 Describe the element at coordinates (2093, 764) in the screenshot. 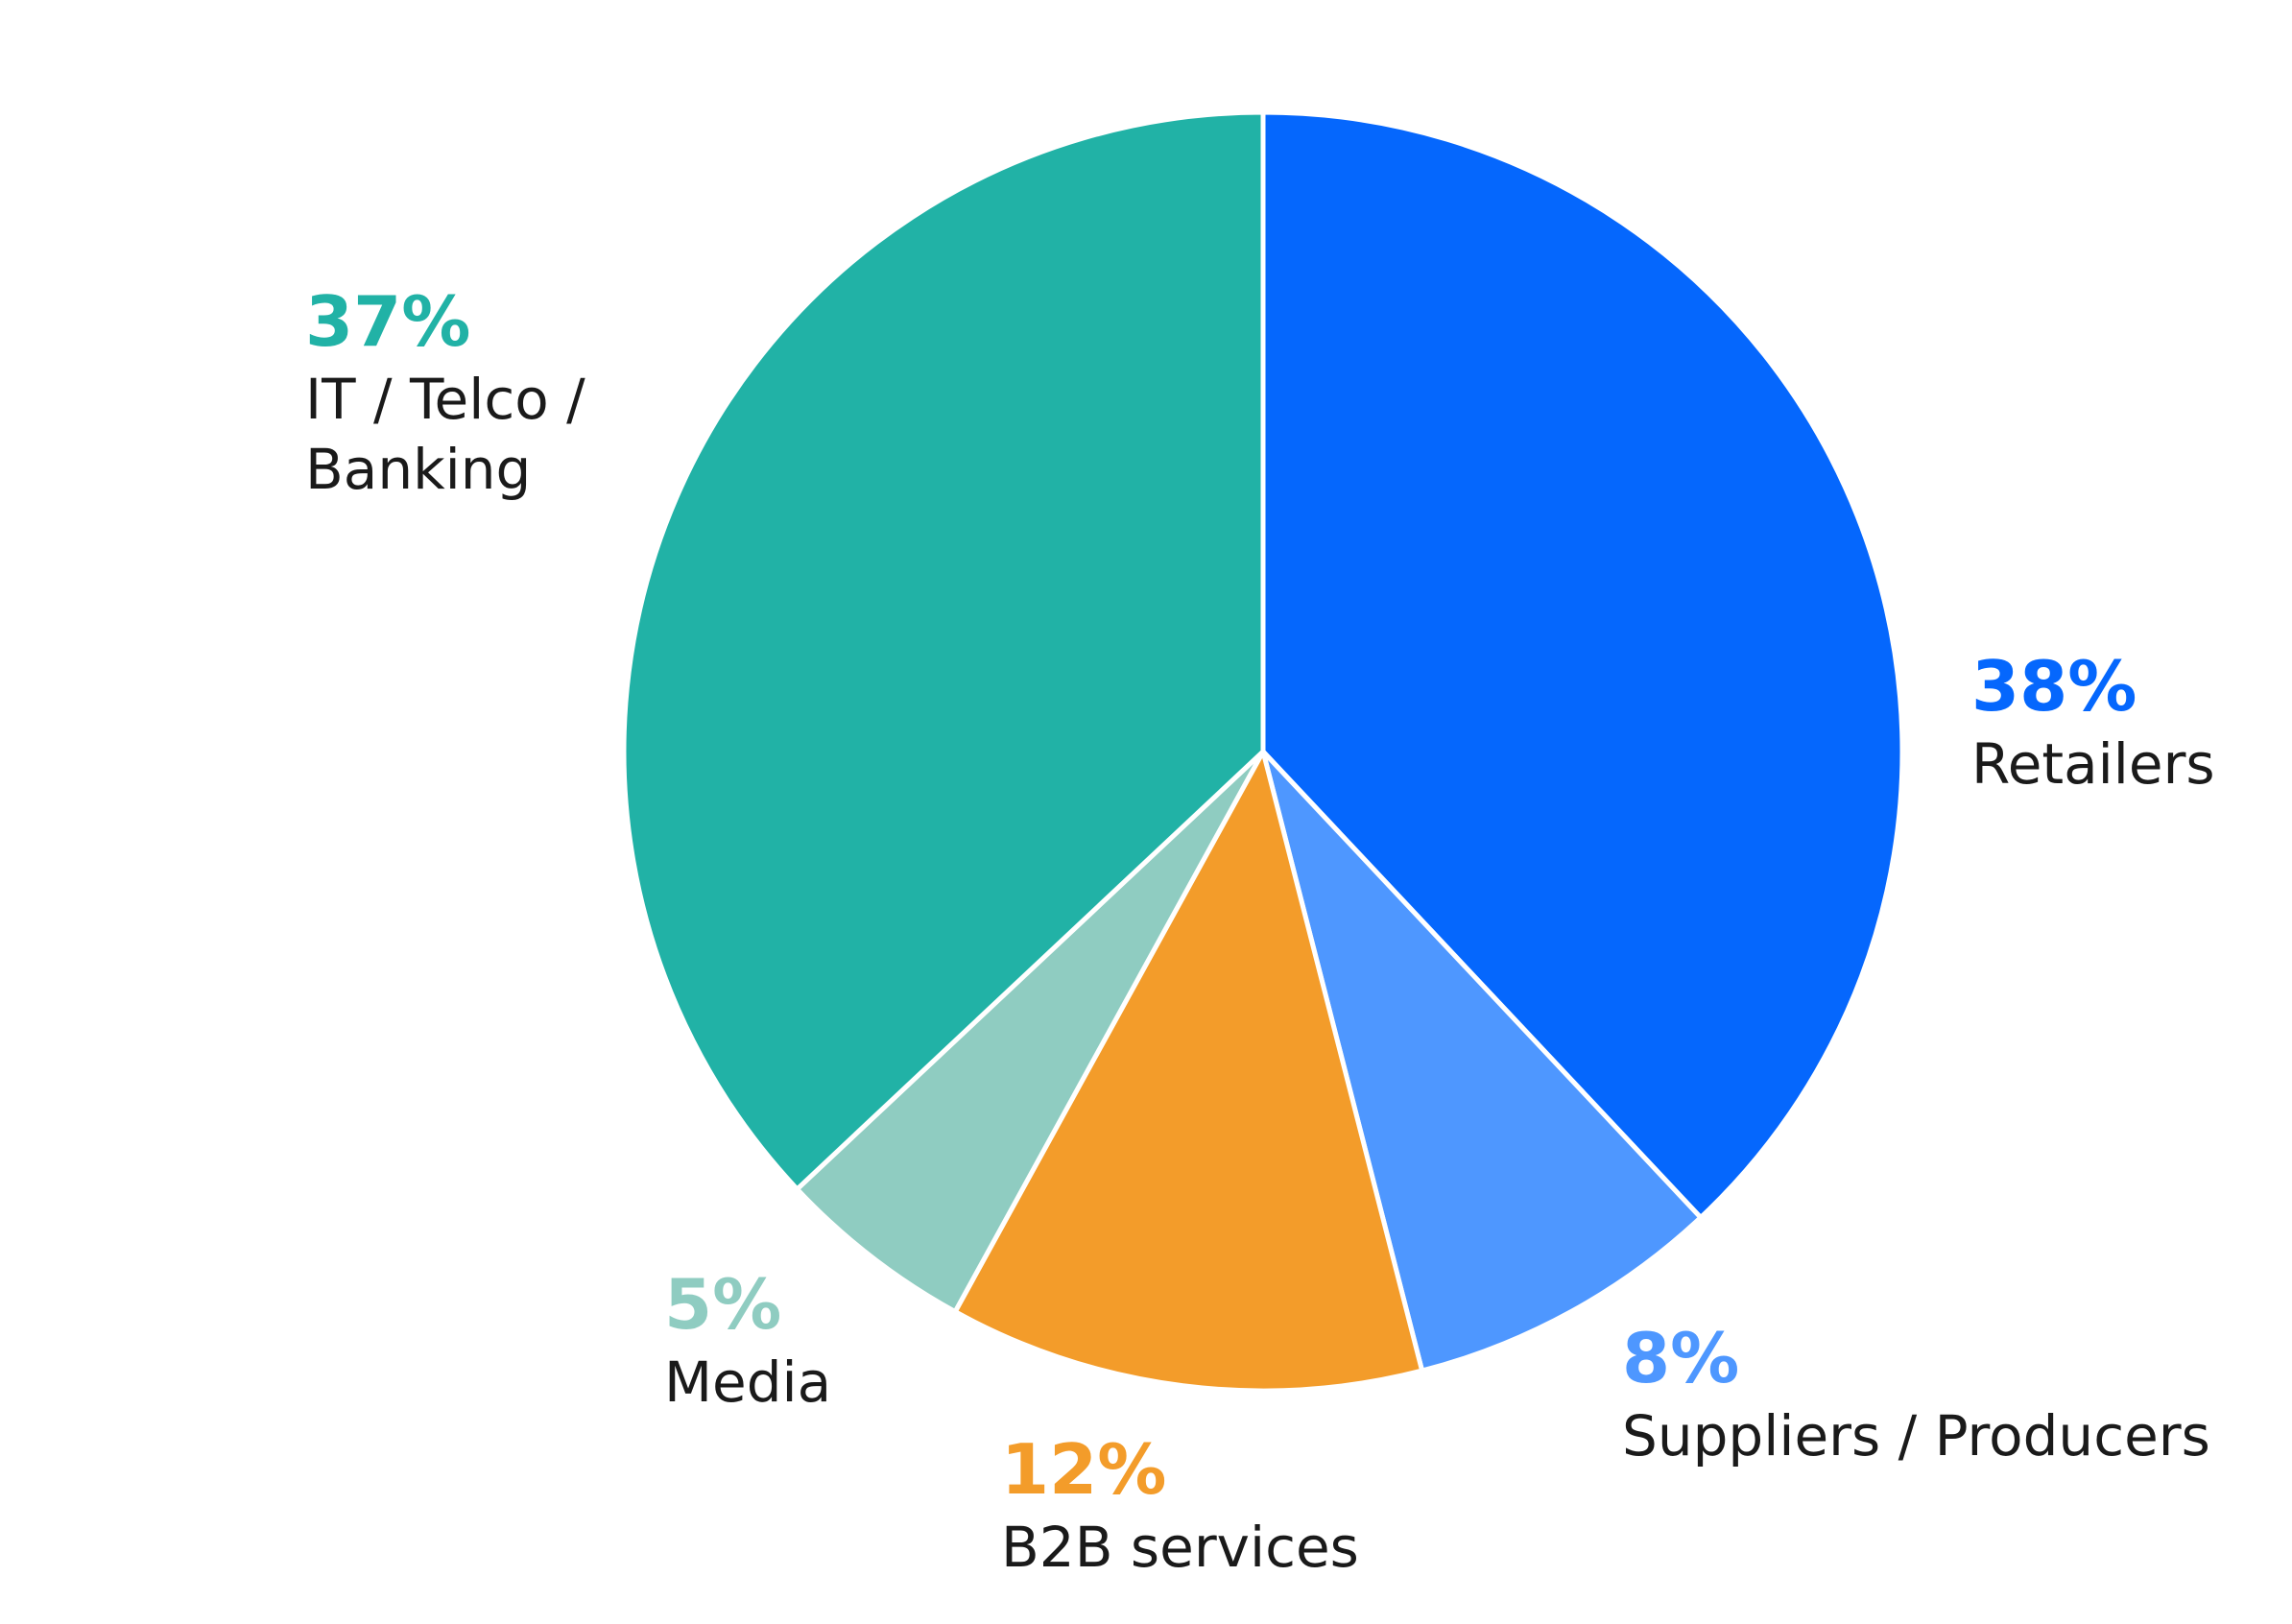

I see `category-label-retailers: Retailers` at that location.